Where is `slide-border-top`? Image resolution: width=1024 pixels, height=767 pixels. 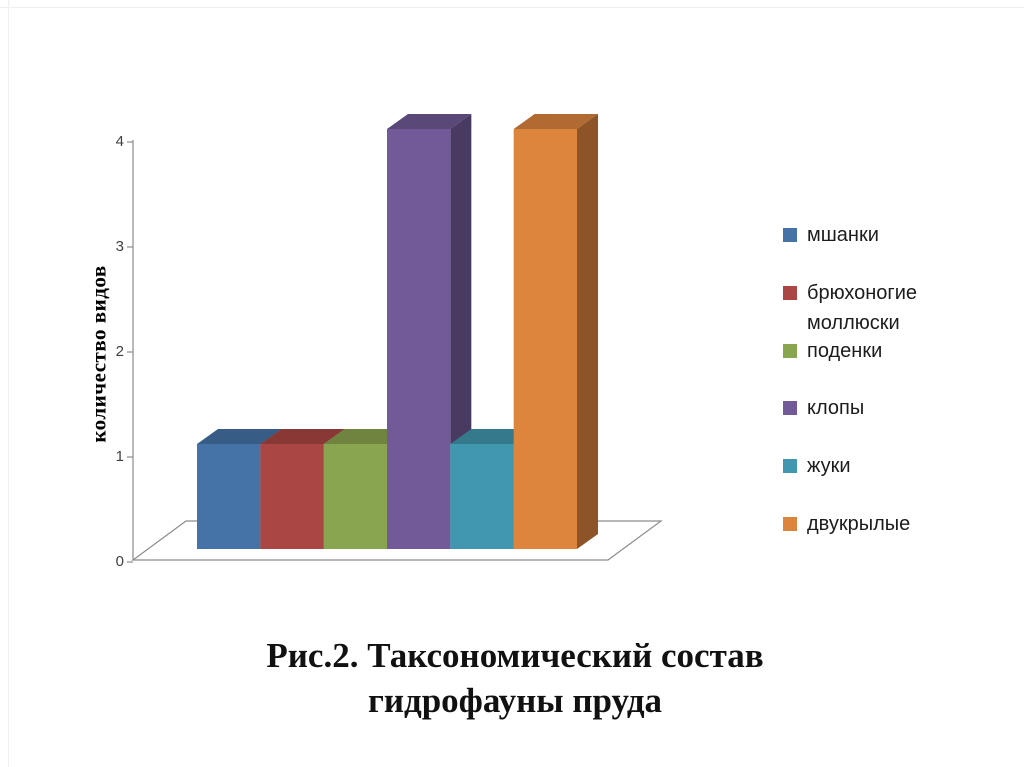 slide-border-top is located at coordinates (512, 7).